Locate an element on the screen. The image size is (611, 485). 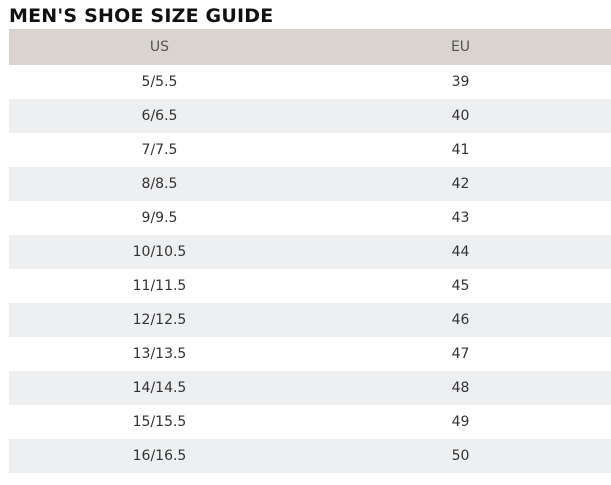
us-size: 9/9.5 is located at coordinates (159, 218).